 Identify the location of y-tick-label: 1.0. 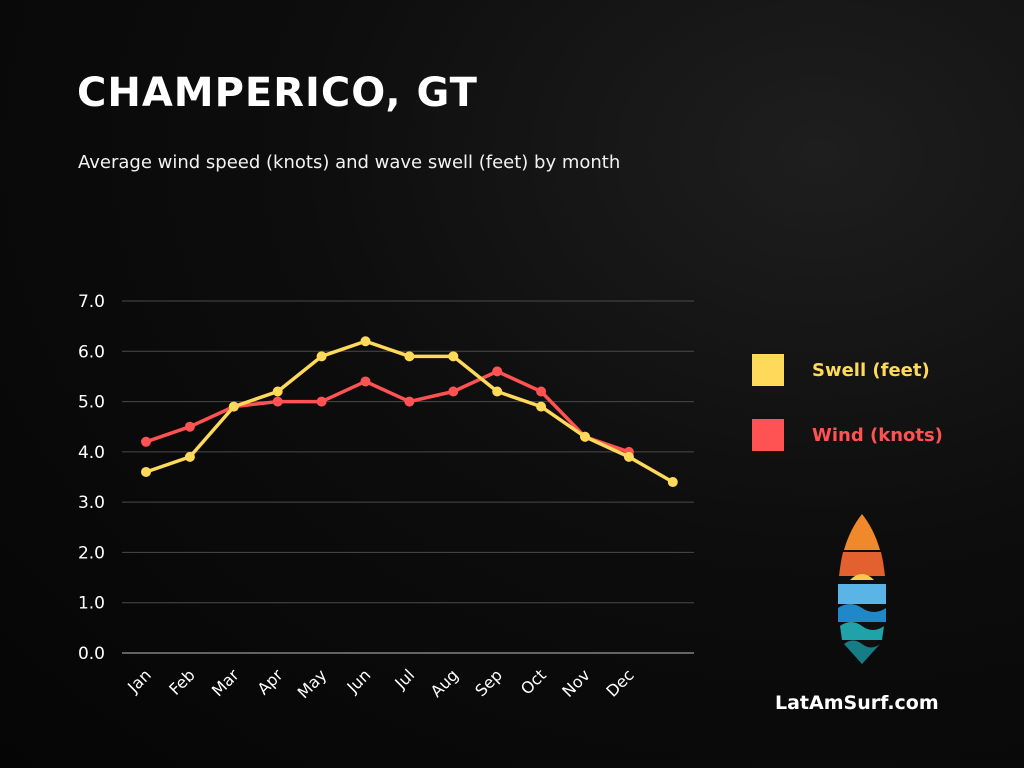
(91, 604).